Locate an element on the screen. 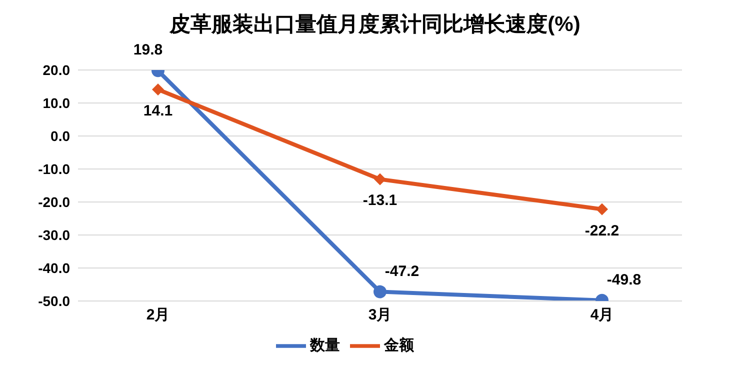 The height and width of the screenshot is (374, 750). y-tick-label: 0.0 is located at coordinates (60, 136).